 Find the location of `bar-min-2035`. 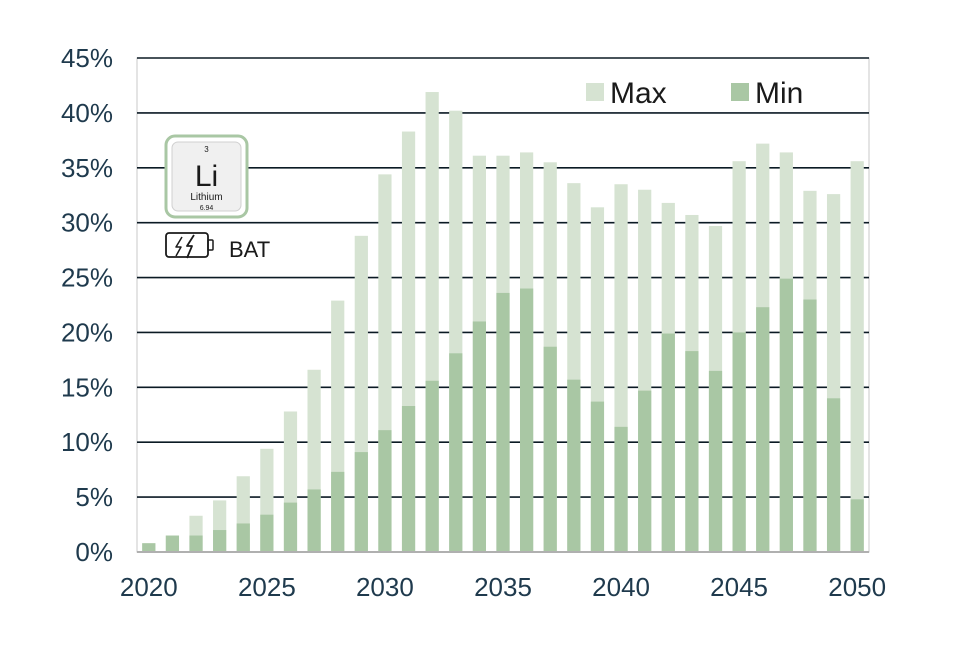

bar-min-2035 is located at coordinates (503, 422).